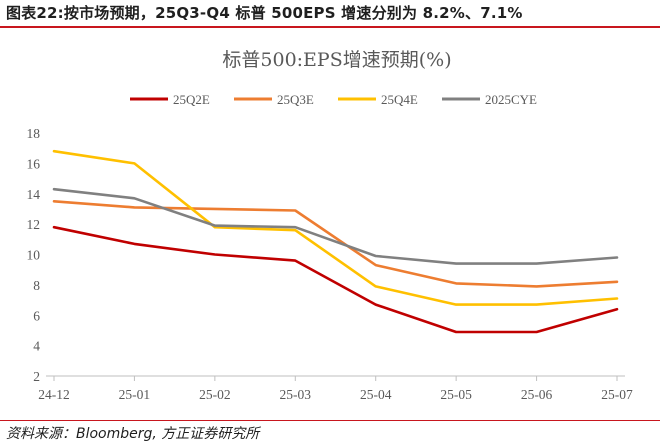  Describe the element at coordinates (511, 99) in the screenshot. I see `legend-label: 2025CYE` at that location.